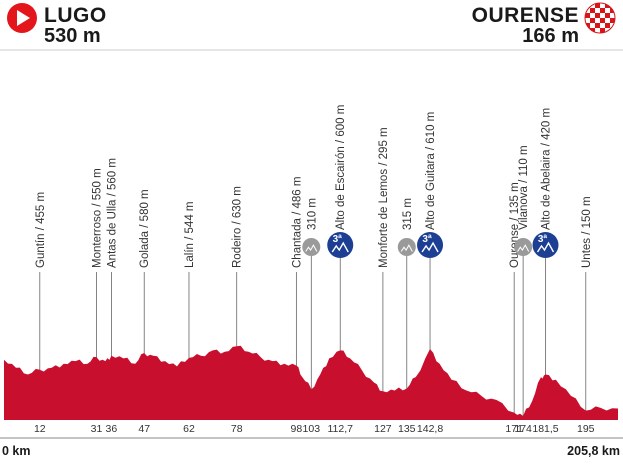  What do you see at coordinates (112, 429) in the screenshot?
I see `km-tick-label: 36` at bounding box center [112, 429].